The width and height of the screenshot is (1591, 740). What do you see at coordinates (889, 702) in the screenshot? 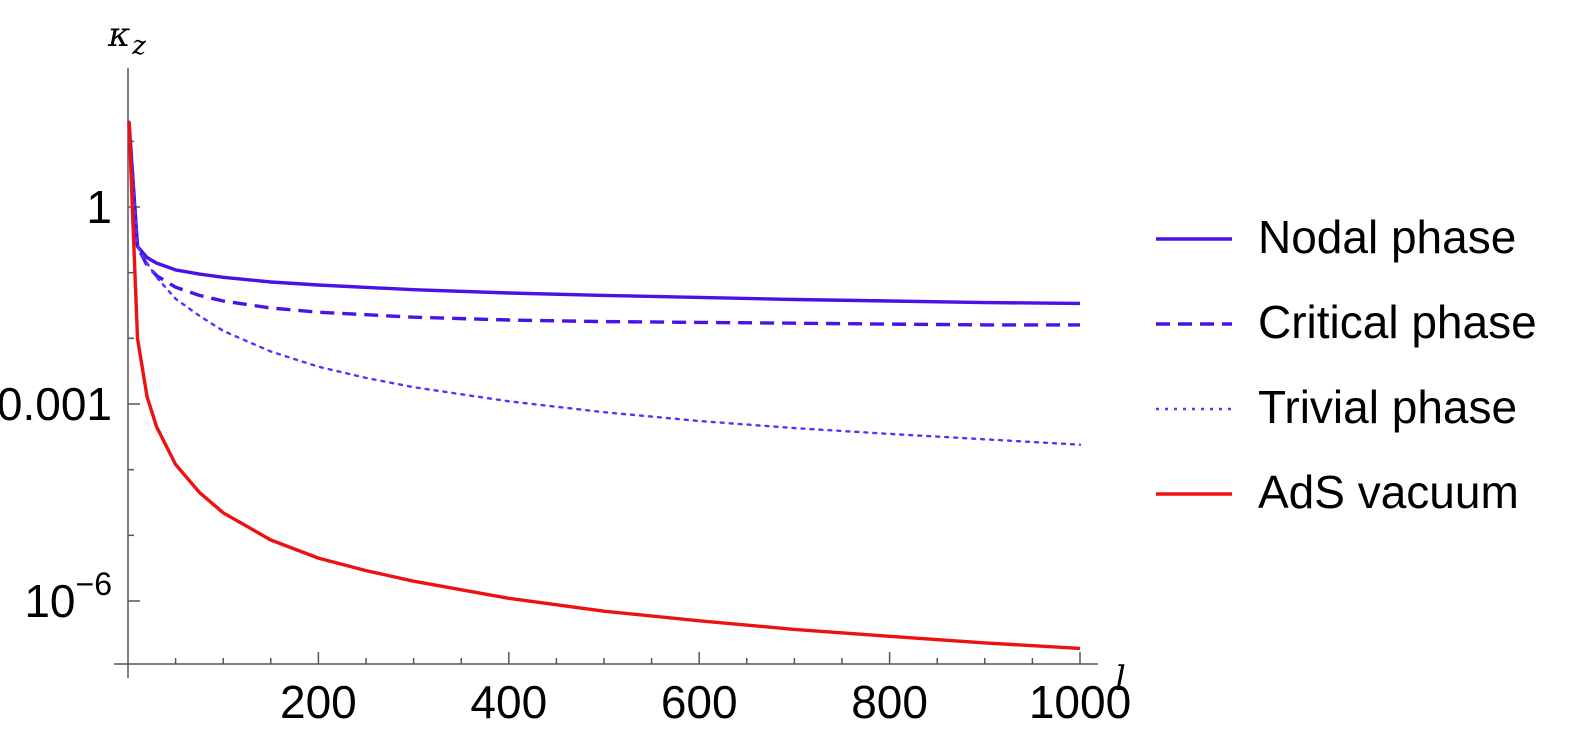
I see `x-tick-label: 800` at bounding box center [889, 702].